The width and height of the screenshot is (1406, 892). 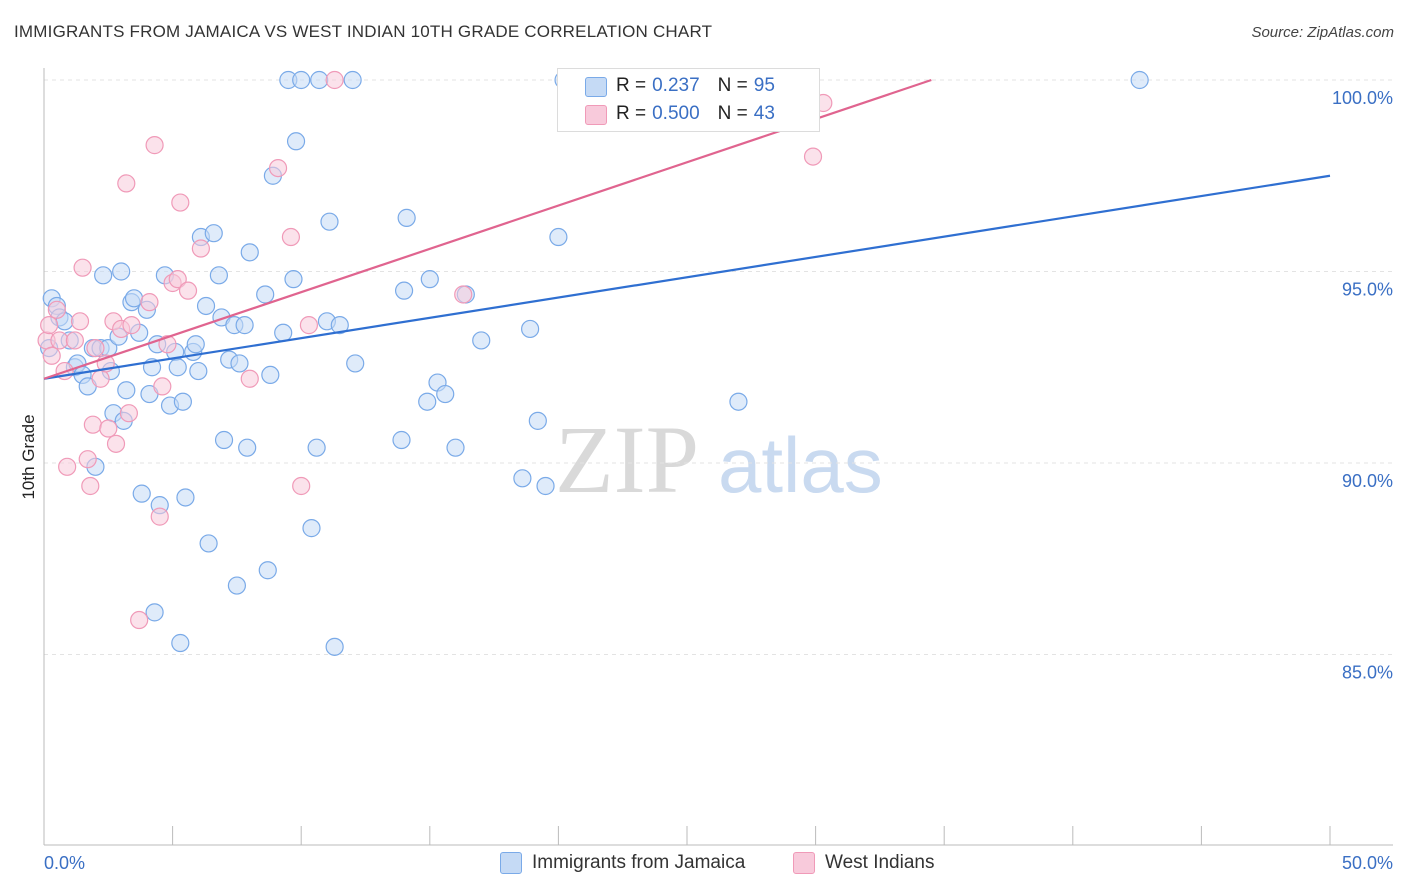 What do you see at coordinates (64, 863) in the screenshot?
I see `x-tick-label-min: 0.0%` at bounding box center [64, 863].